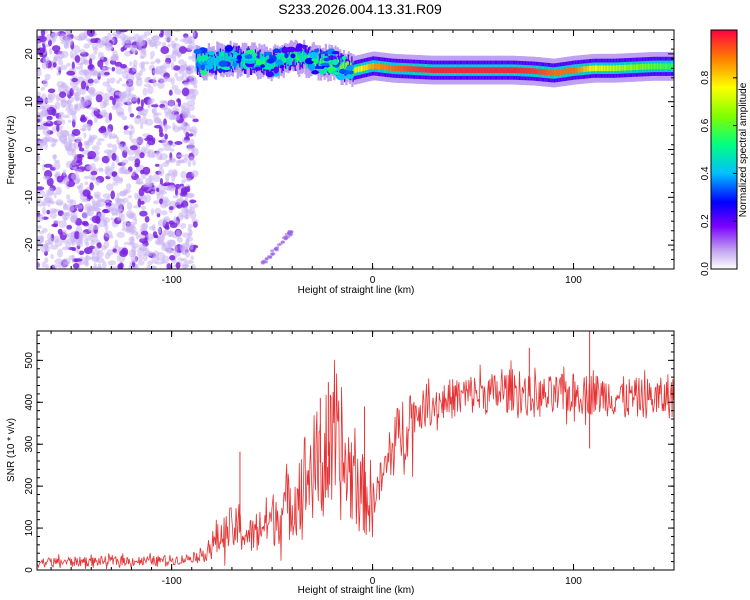 Image resolution: width=750 pixels, height=600 pixels. Describe the element at coordinates (29, 443) in the screenshot. I see `y-tick-label: 300` at that location.